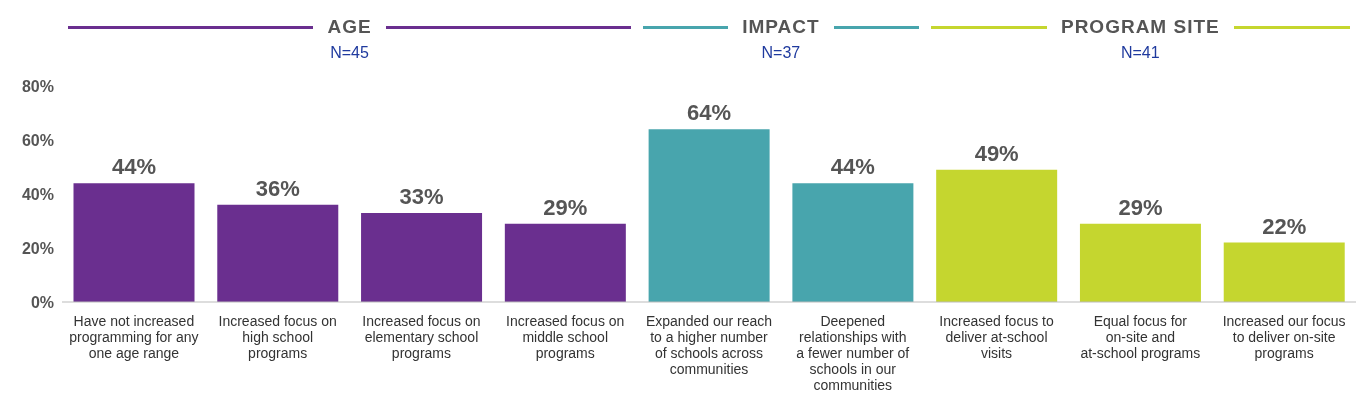 The height and width of the screenshot is (402, 1368). Describe the element at coordinates (1140, 27) in the screenshot. I see `text: PROGRAM SITE` at that location.